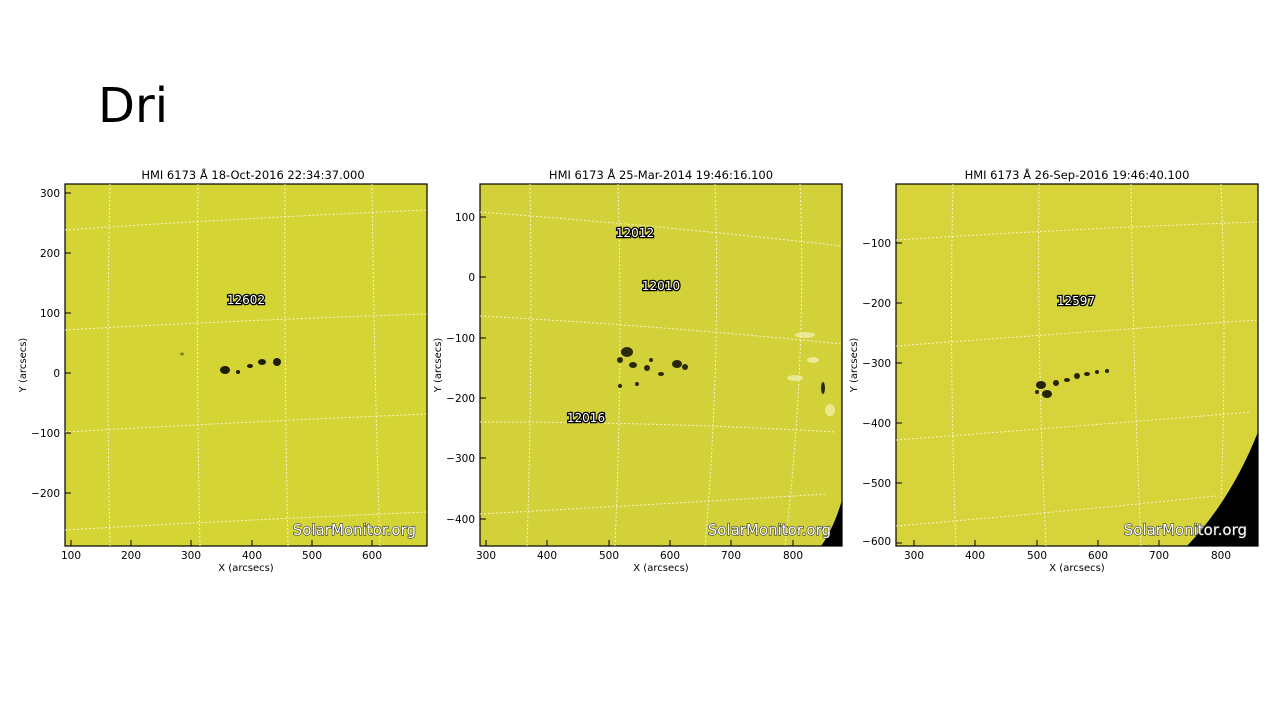 The image size is (1280, 720). What do you see at coordinates (635, 233) in the screenshot?
I see `region-label: 12012` at bounding box center [635, 233].